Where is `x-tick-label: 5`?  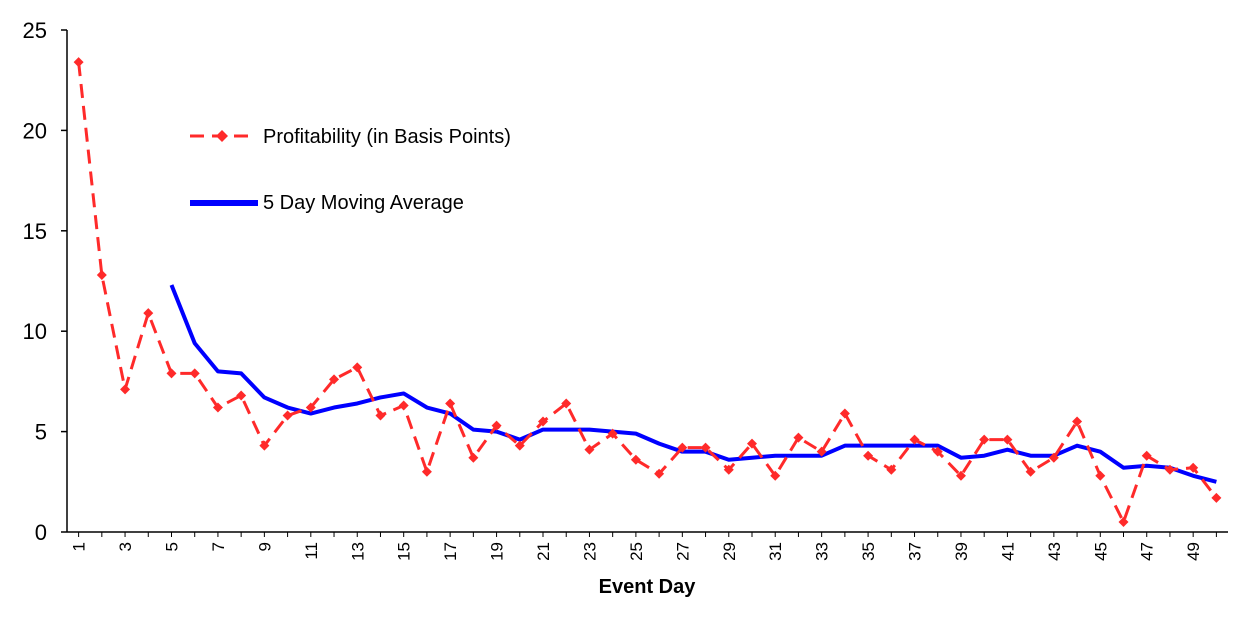 x-tick-label: 5 is located at coordinates (171, 546).